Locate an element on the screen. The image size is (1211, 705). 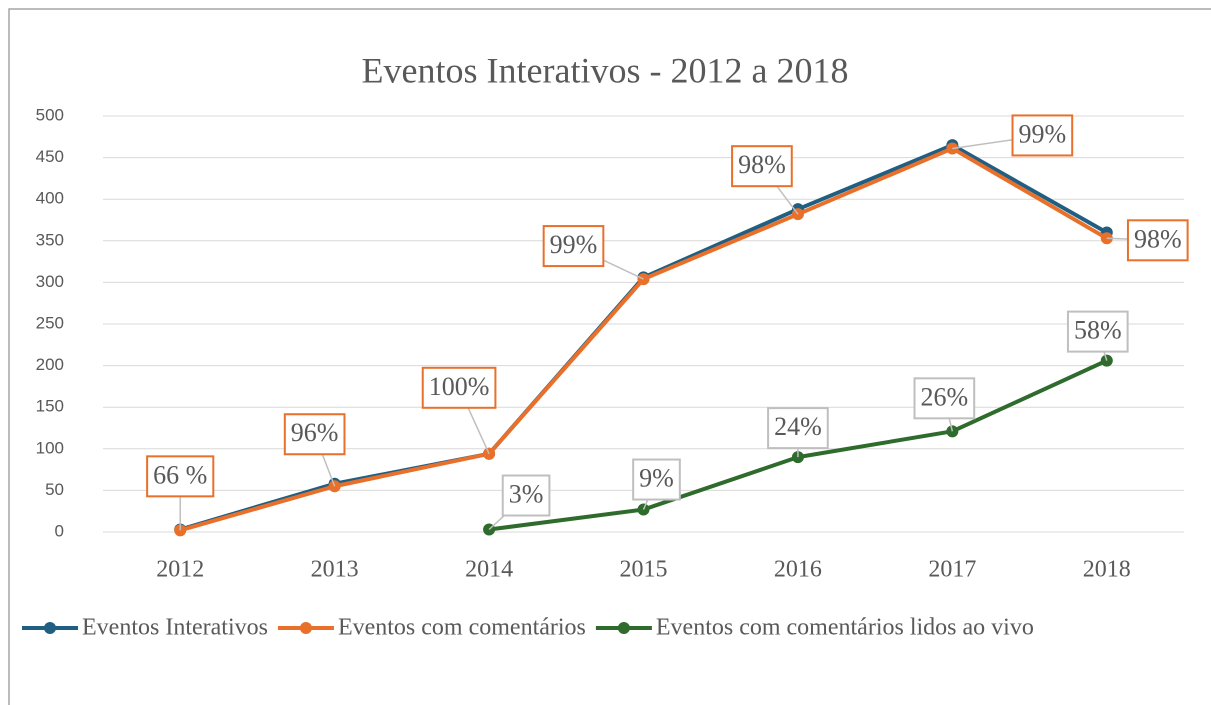
x-tick-label: 2018 is located at coordinates (1107, 570).